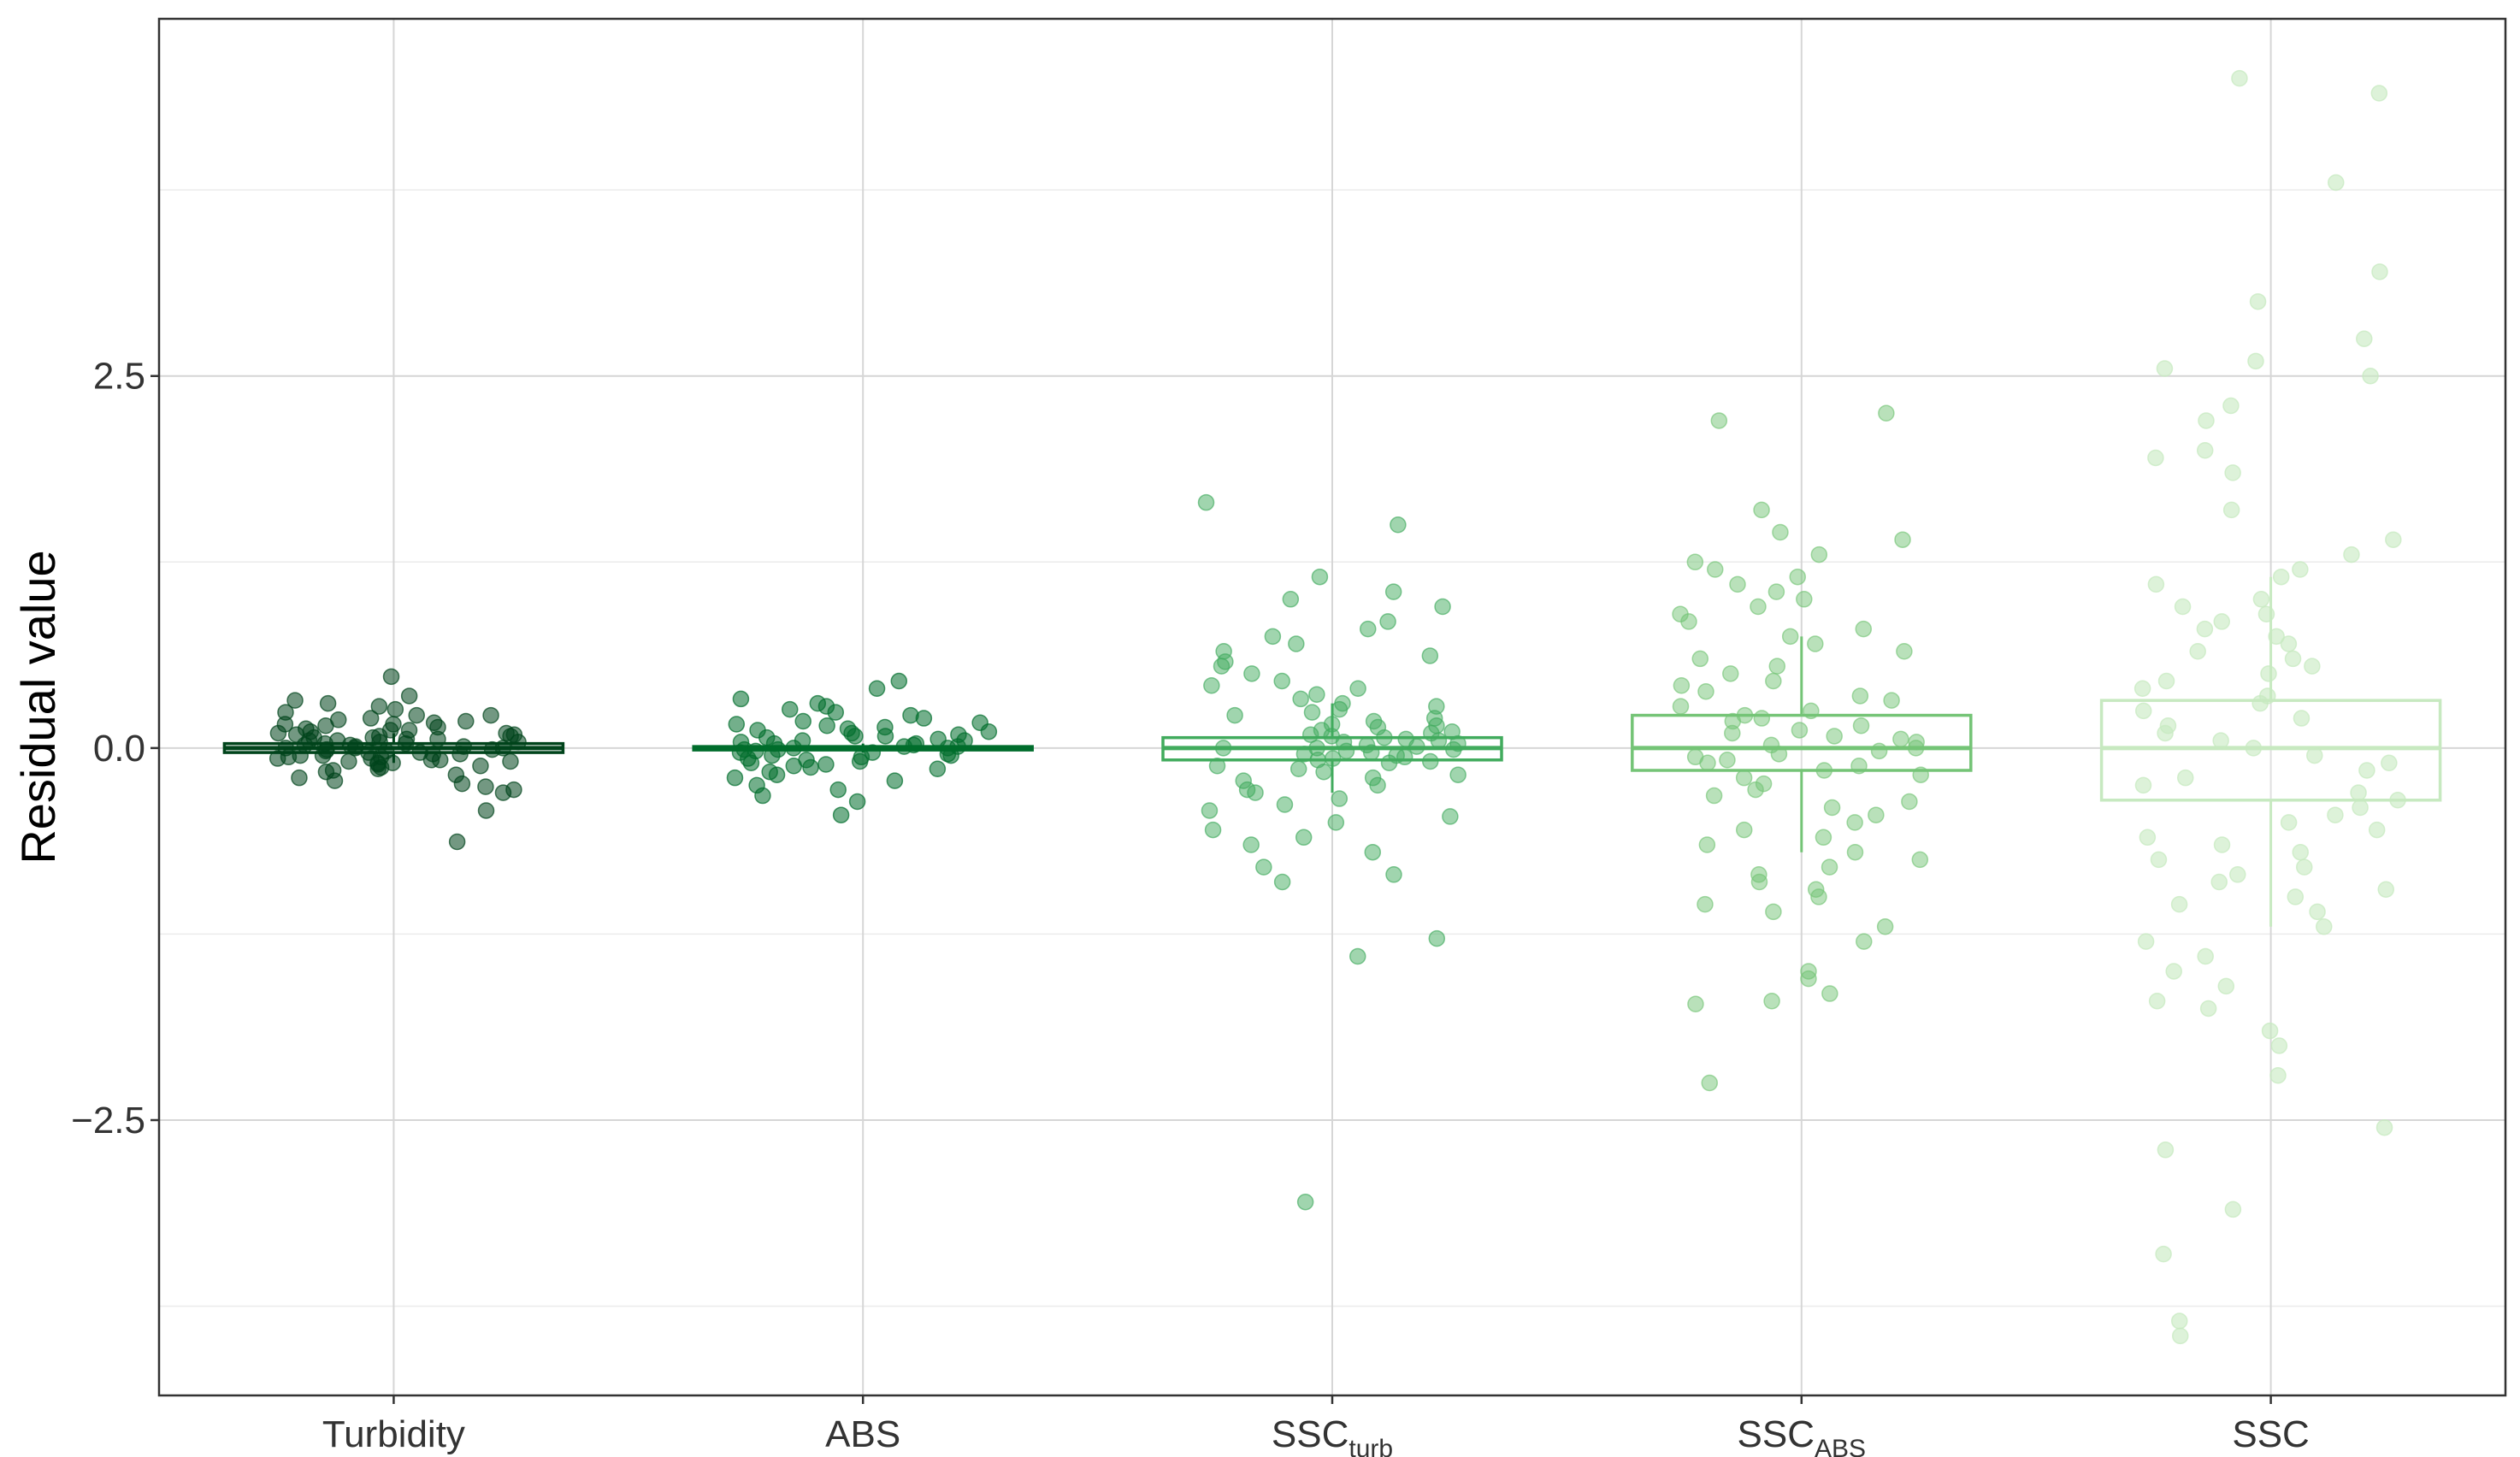  What do you see at coordinates (1332, 1435) in the screenshot?
I see `x-tick-label: SSCturb` at bounding box center [1332, 1435].